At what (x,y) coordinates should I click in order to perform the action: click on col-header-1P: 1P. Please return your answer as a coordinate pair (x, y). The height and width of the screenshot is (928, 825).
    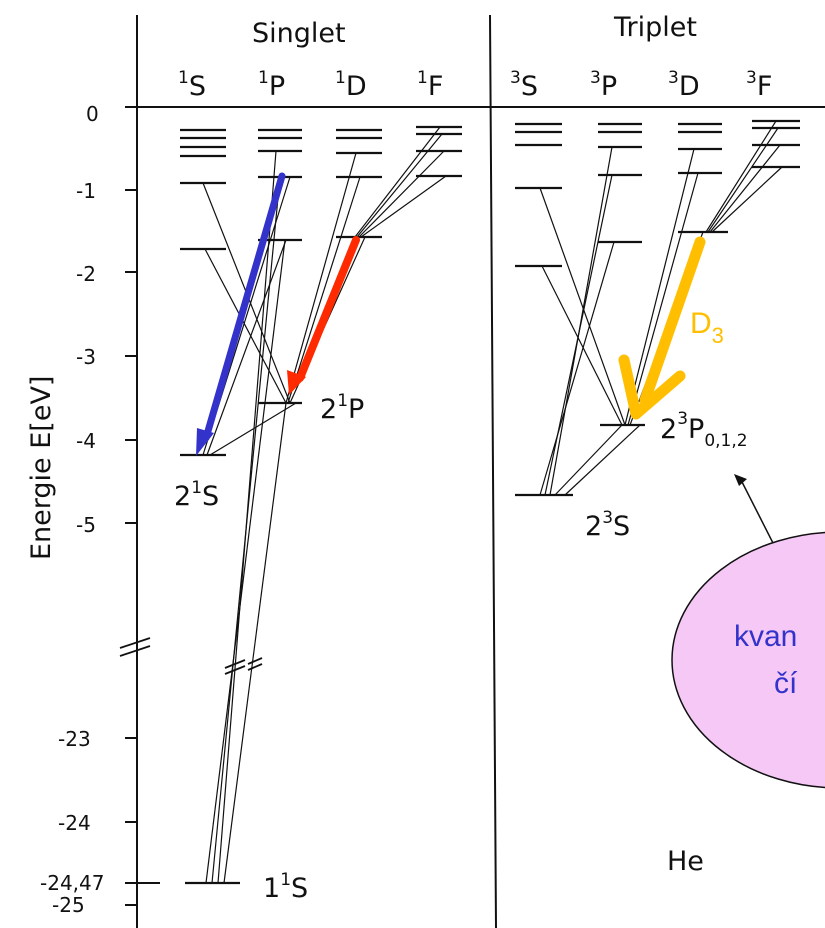
    Looking at the image, I should click on (271, 85).